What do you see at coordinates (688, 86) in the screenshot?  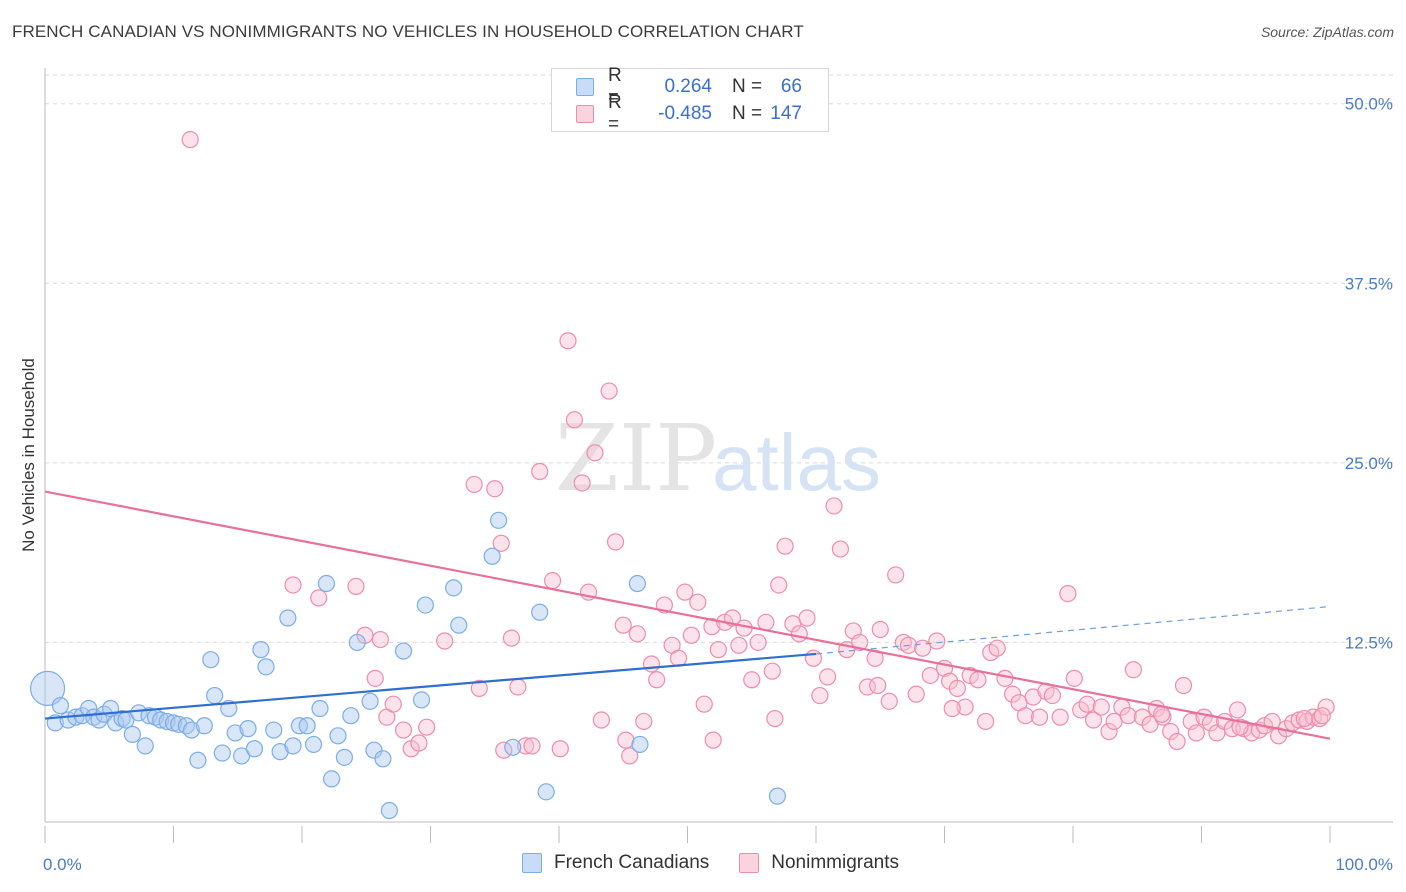 I see `legend-r-value: 0.264` at bounding box center [688, 86].